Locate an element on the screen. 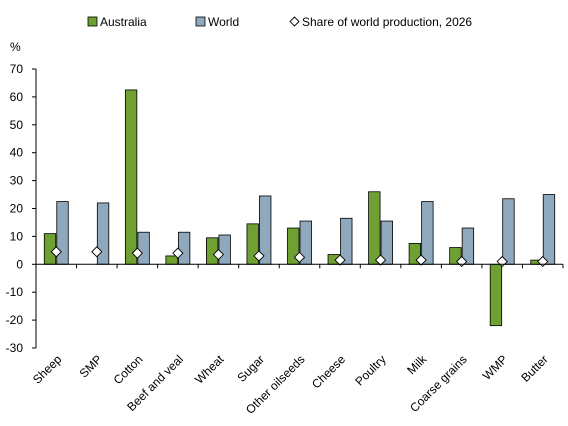  y-tick-label: 20 is located at coordinates (17, 209).